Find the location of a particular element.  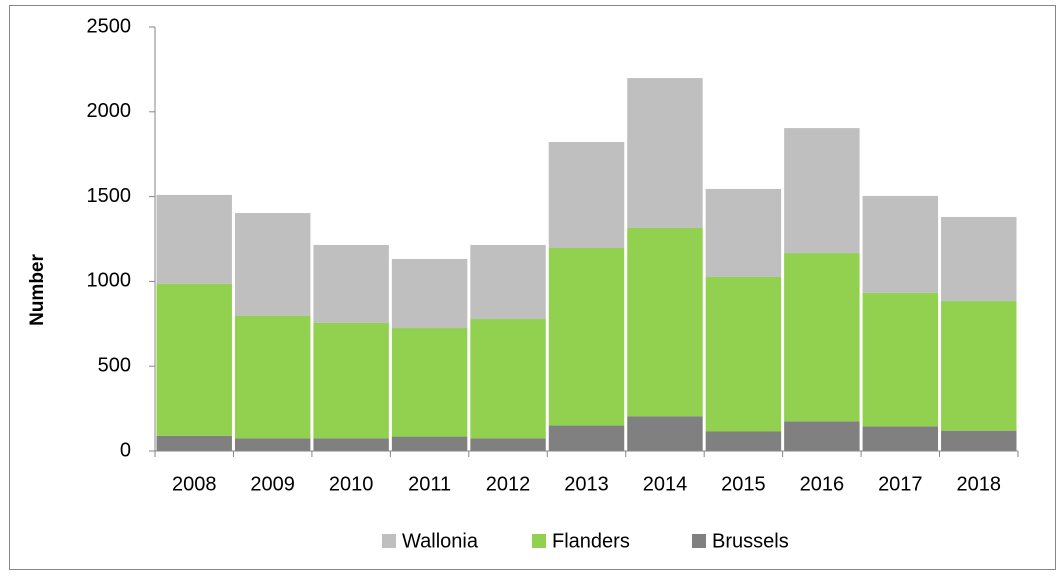

x-tick-label: 2018 is located at coordinates (979, 484).